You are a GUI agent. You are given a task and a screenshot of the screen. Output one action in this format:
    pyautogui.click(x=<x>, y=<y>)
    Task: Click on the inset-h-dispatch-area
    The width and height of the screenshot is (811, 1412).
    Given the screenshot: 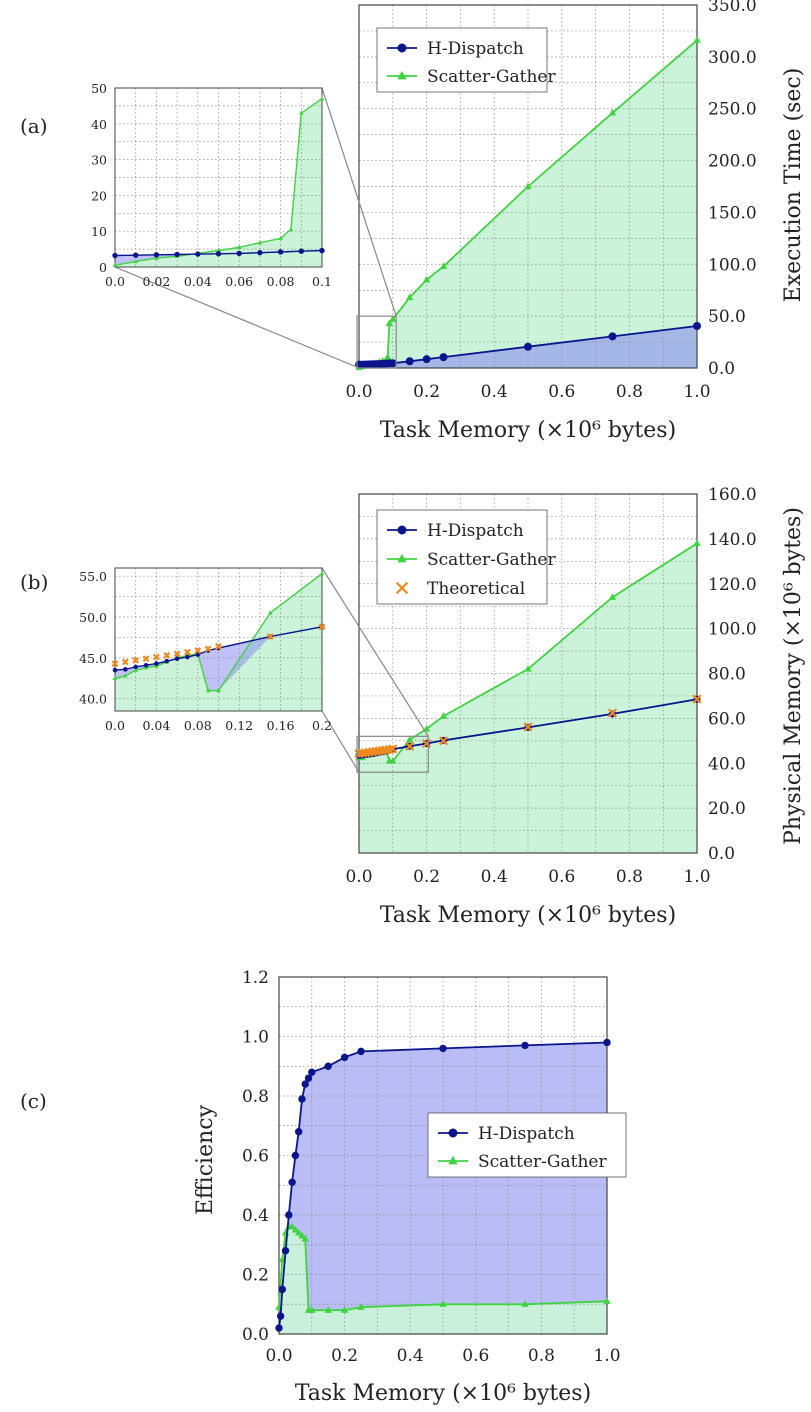 What is the action you would take?
    pyautogui.click(x=218, y=658)
    